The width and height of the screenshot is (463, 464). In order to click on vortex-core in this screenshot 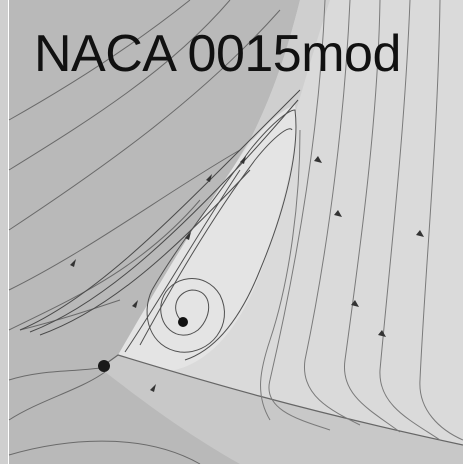, I will do `click(183, 322)`.